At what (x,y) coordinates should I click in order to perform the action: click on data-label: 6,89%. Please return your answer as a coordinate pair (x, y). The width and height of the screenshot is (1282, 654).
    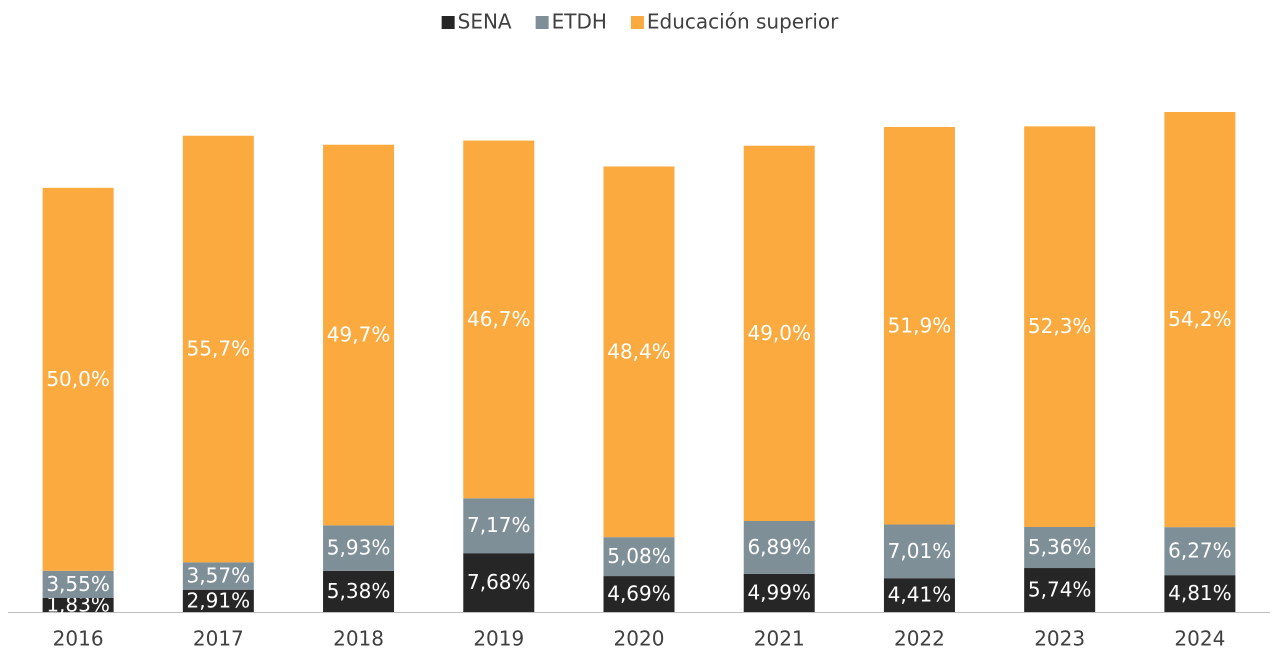
    Looking at the image, I should click on (779, 547).